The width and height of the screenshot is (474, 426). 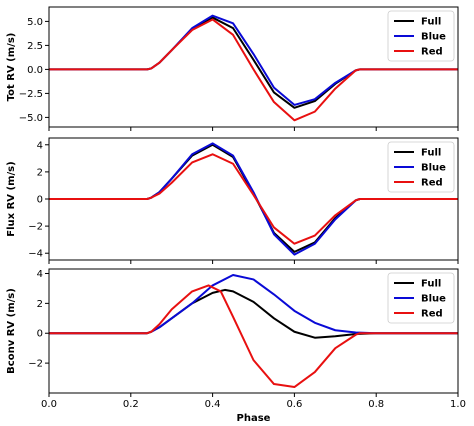 What do you see at coordinates (376, 404) in the screenshot?
I see `x-tick-label: 0.8` at bounding box center [376, 404].